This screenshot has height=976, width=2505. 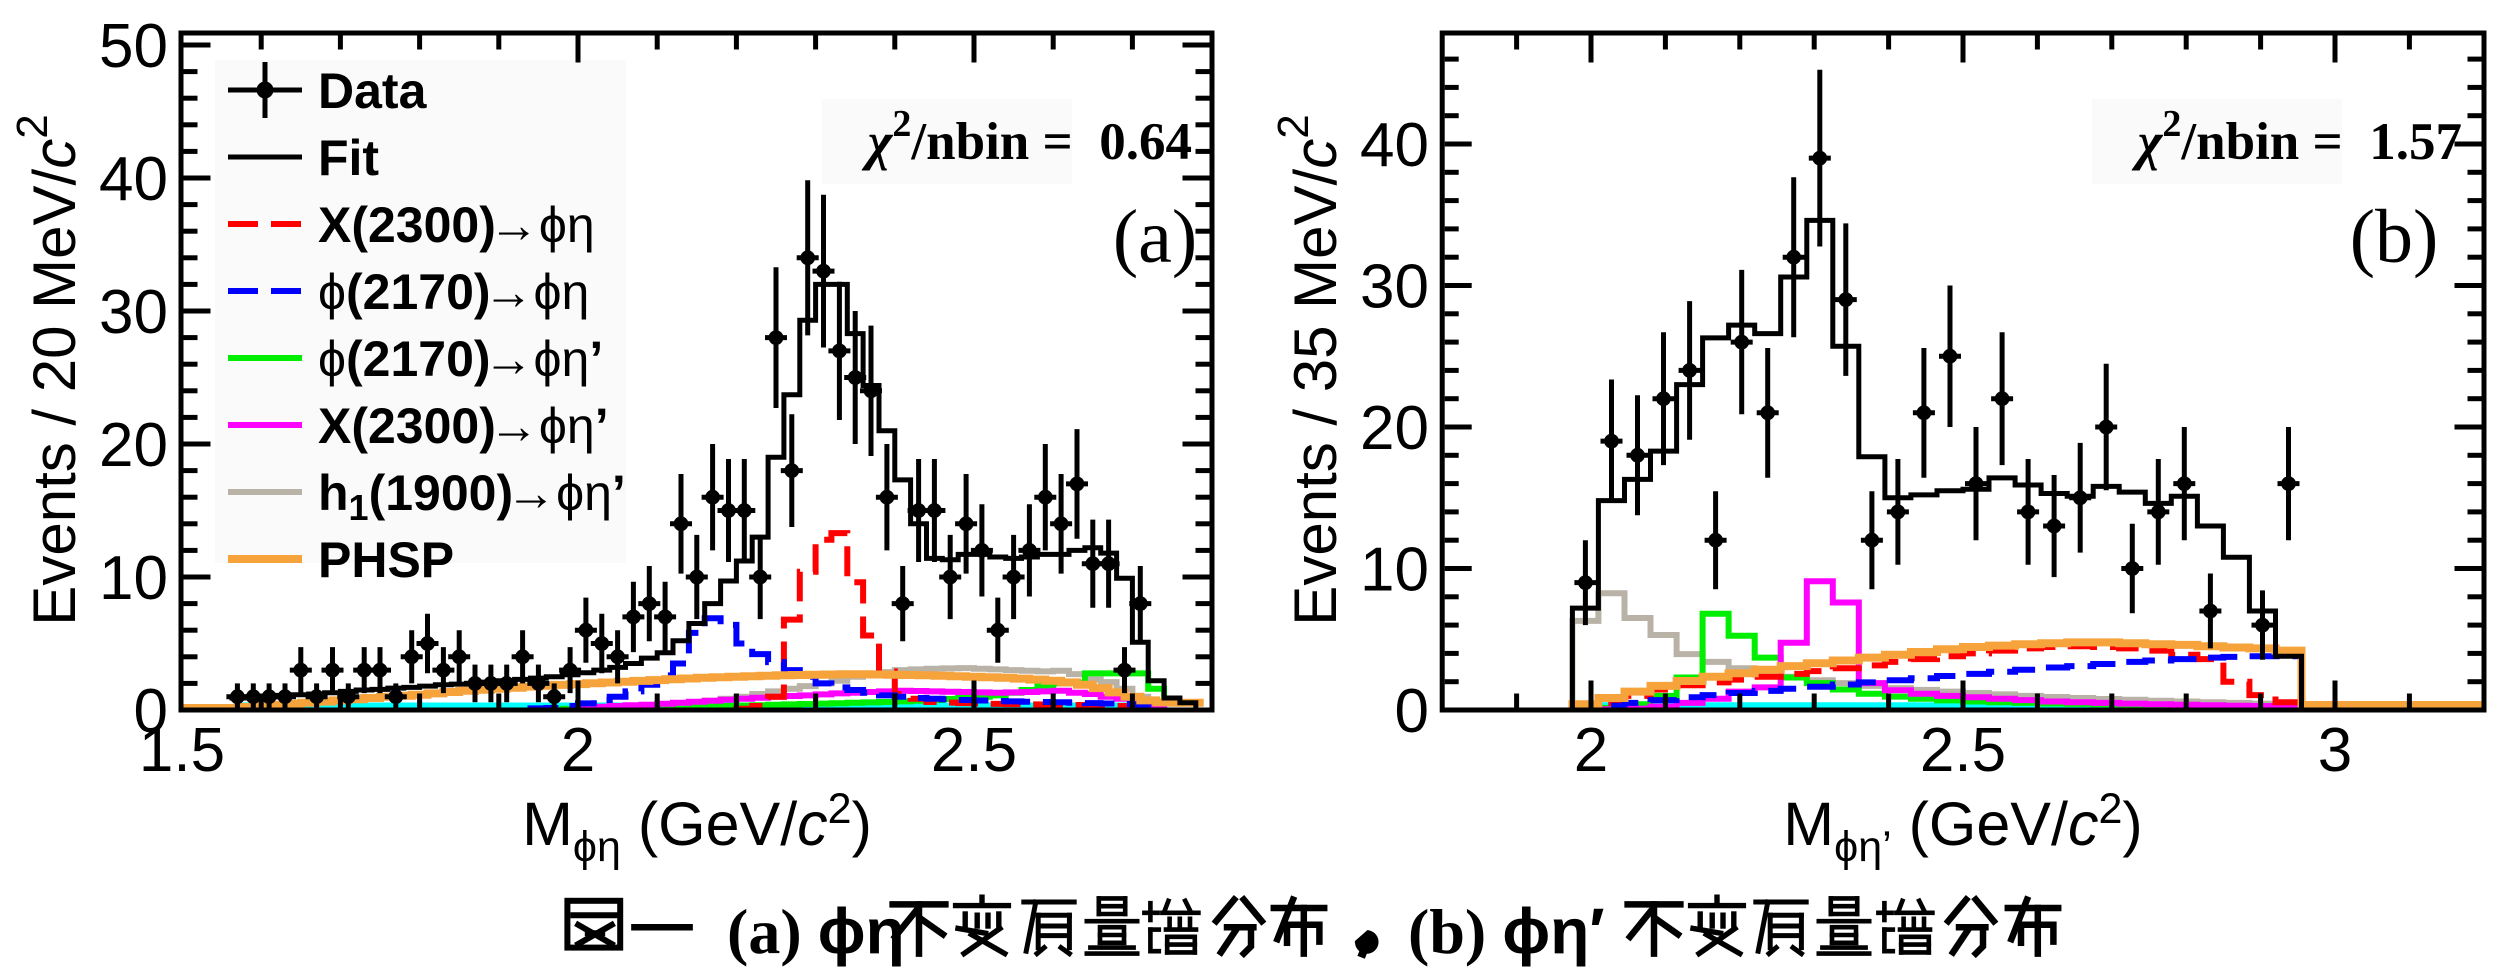 I want to click on svg-text: Events / 35 MeV/c2, so click(x=1309, y=369).